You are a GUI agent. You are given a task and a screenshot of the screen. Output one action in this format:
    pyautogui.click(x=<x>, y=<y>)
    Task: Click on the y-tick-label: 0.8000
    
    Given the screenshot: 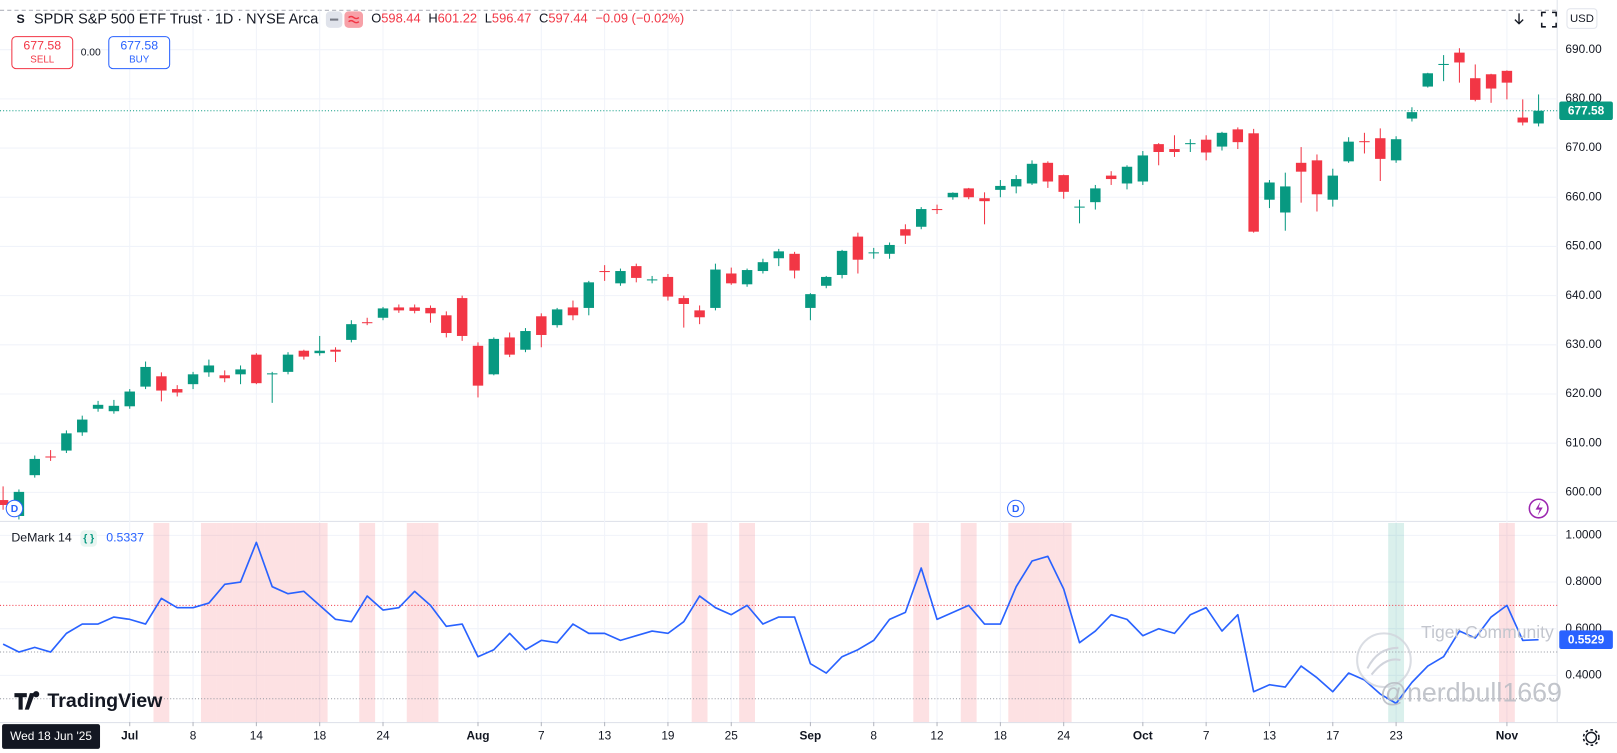 What is the action you would take?
    pyautogui.click(x=1583, y=581)
    